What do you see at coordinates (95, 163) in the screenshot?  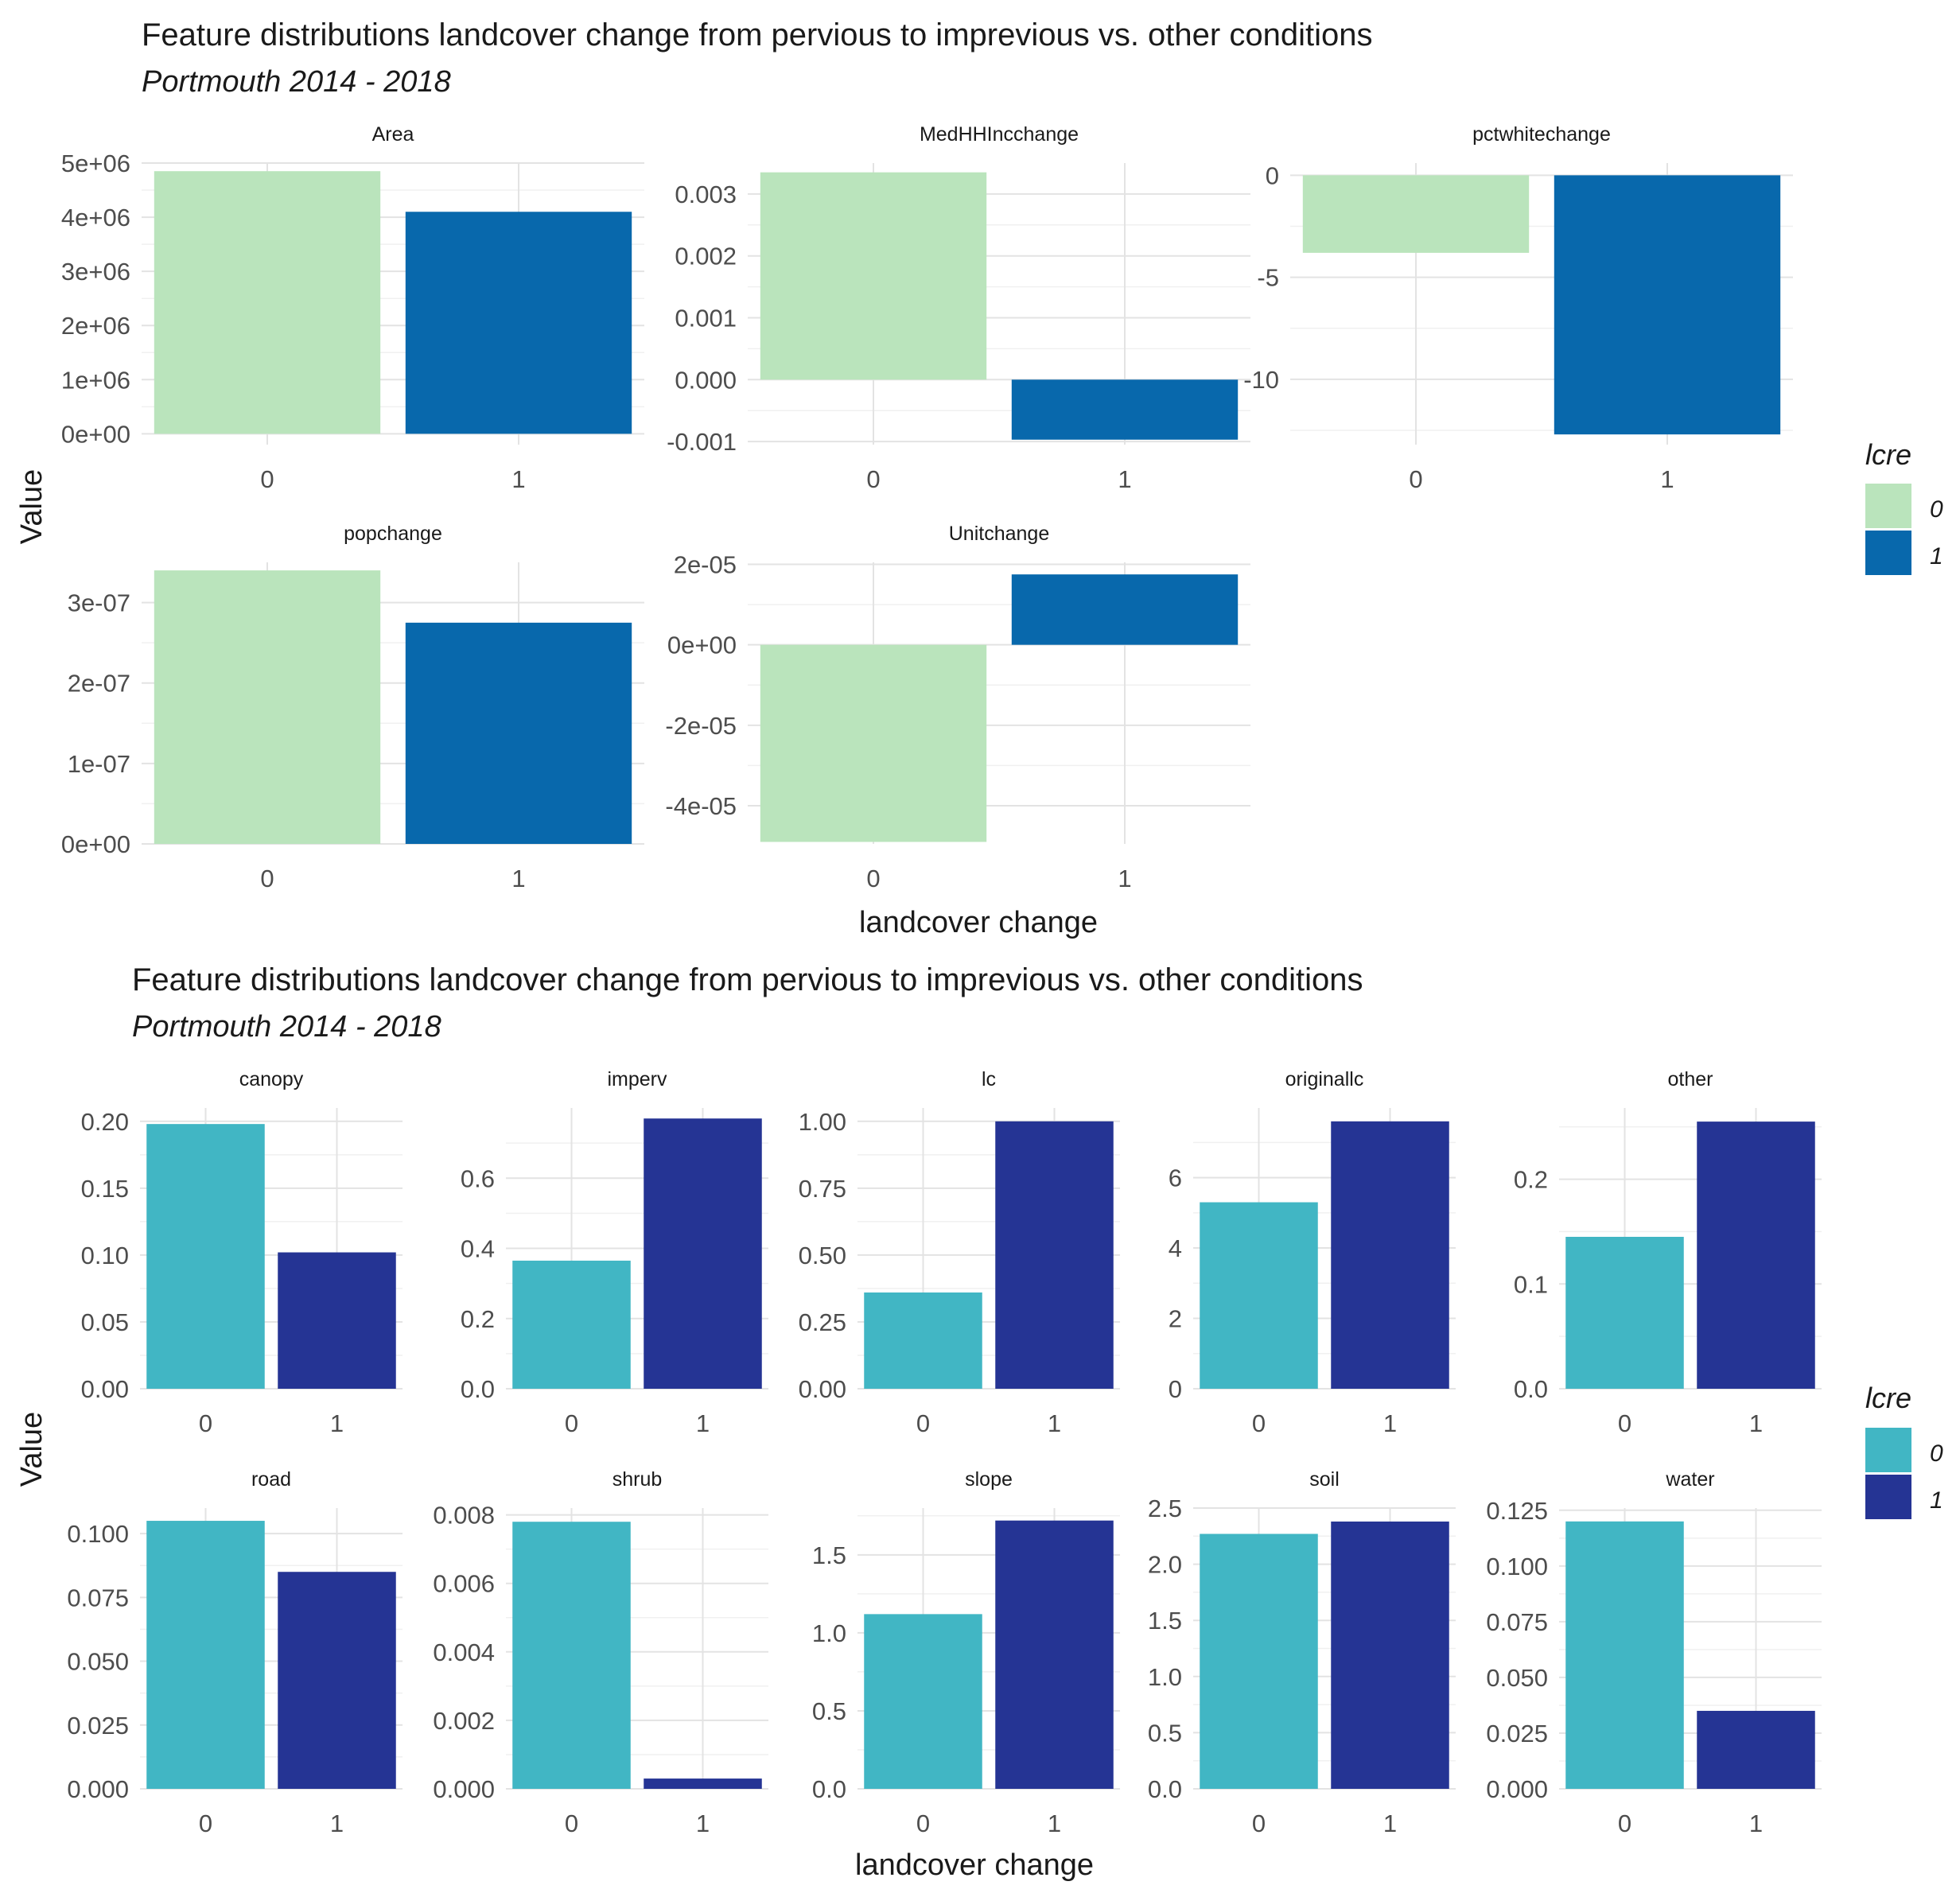 I see `y-tick-label: 5e+06` at bounding box center [95, 163].